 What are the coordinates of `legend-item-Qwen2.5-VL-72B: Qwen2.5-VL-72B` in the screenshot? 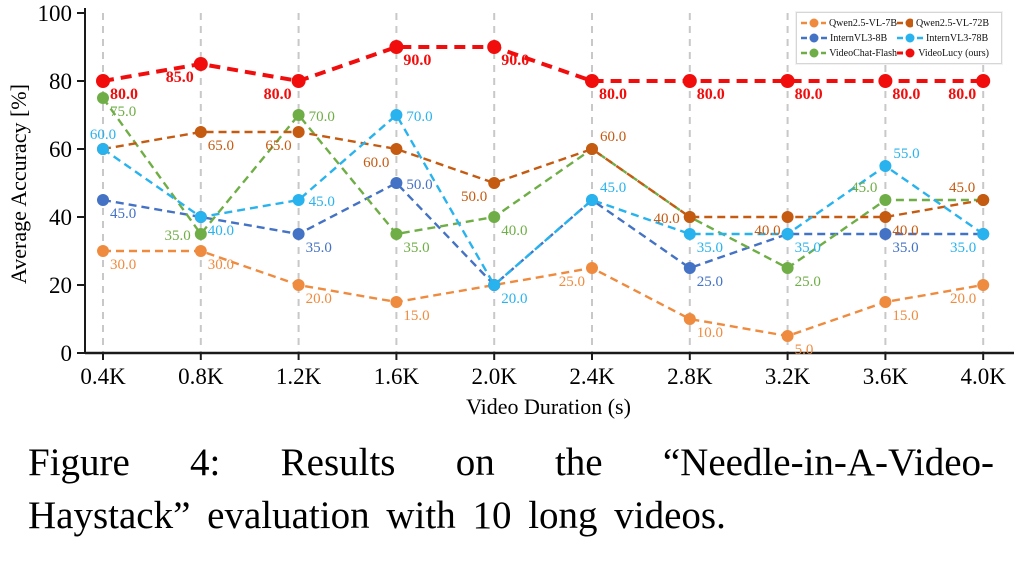 It's located at (943, 23).